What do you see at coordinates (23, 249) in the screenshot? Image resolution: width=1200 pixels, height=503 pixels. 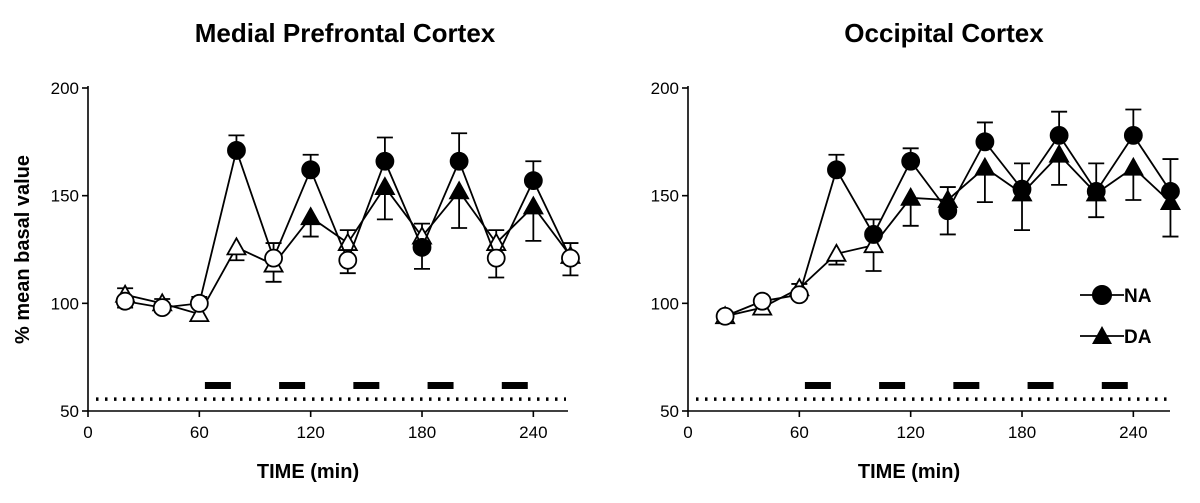 I see `y-axis-title: % mean basal value` at bounding box center [23, 249].